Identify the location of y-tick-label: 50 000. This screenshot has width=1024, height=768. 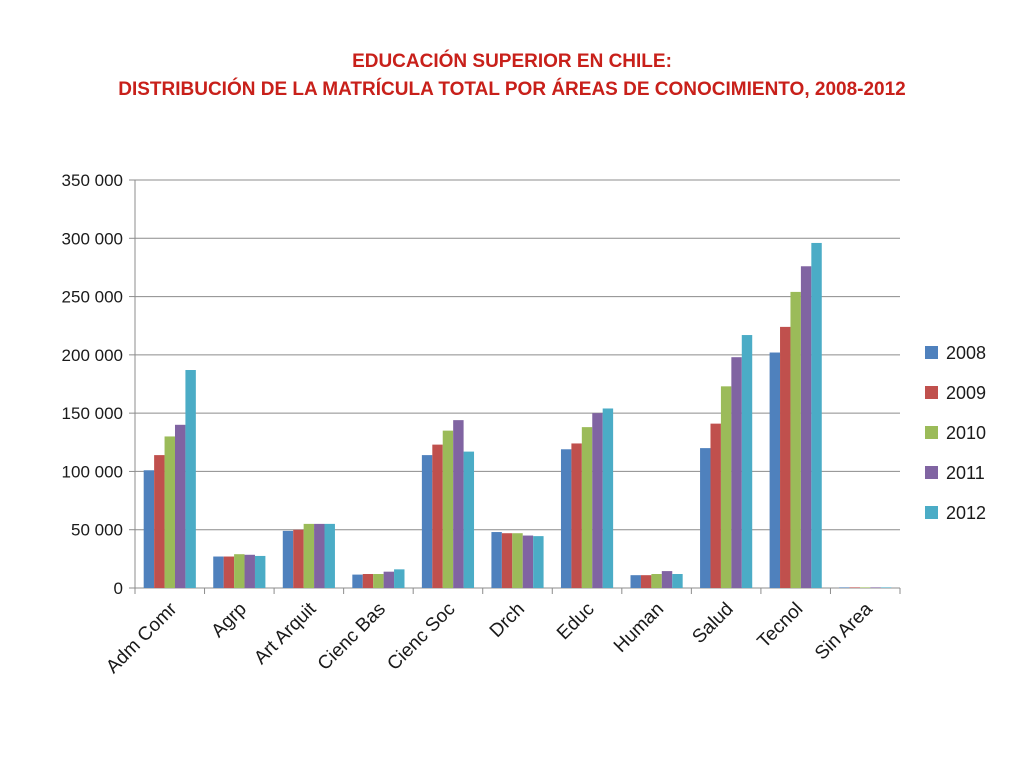
(97, 530).